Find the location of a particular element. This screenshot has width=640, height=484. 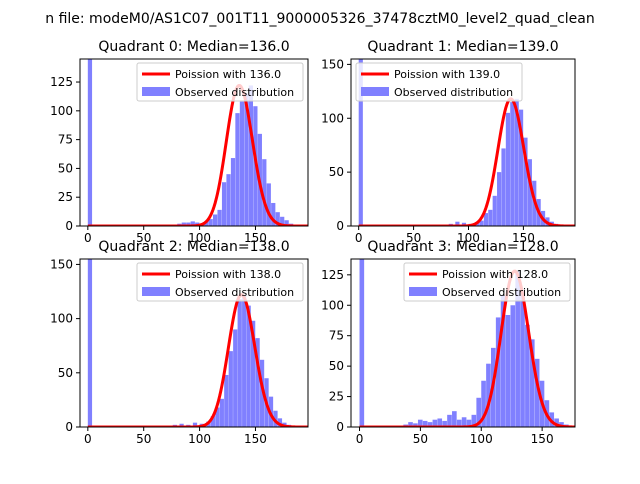

x-tick-label: 100 is located at coordinates (468, 238).